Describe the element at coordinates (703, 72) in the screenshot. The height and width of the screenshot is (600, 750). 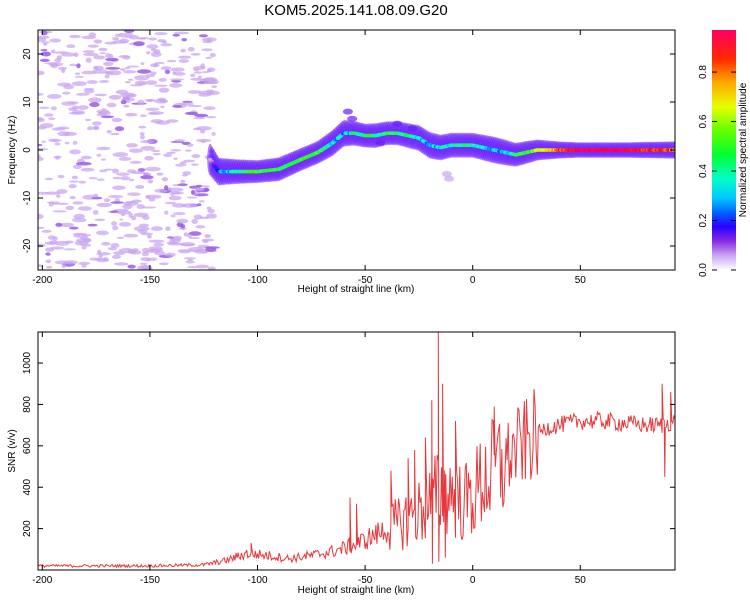
I see `colorbar-tick-label: 0.8` at that location.